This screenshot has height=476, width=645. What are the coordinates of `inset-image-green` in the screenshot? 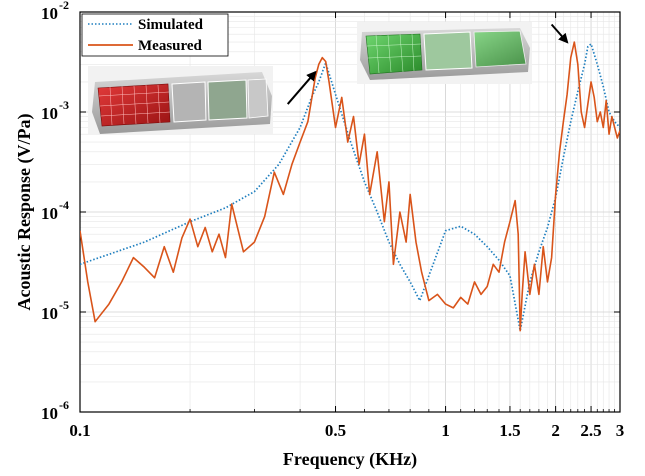 It's located at (444, 53).